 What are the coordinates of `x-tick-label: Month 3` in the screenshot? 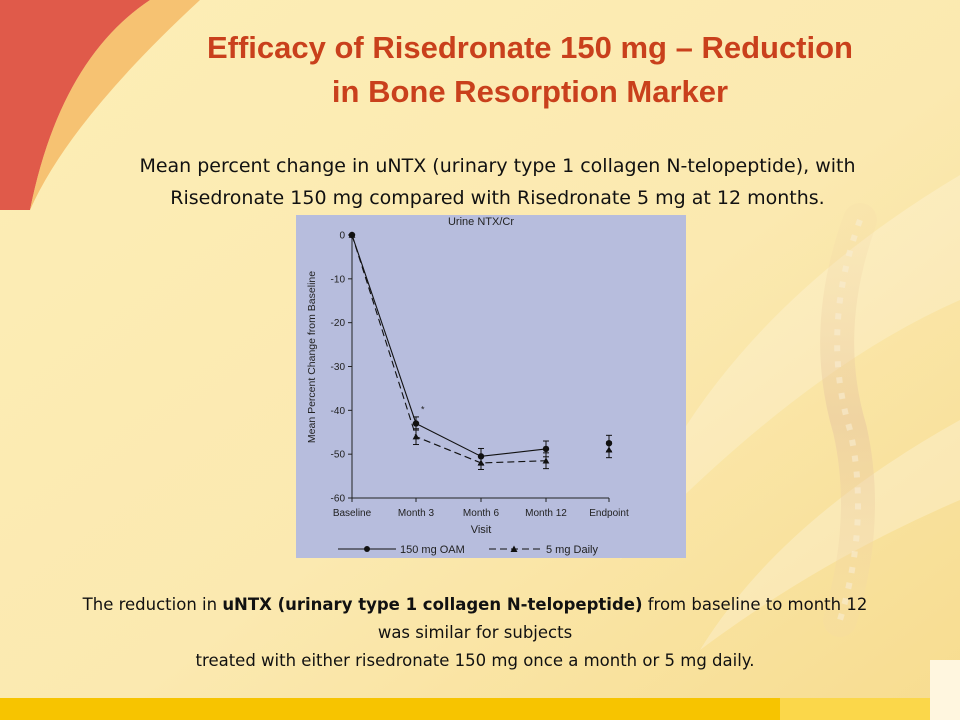 It's located at (416, 513).